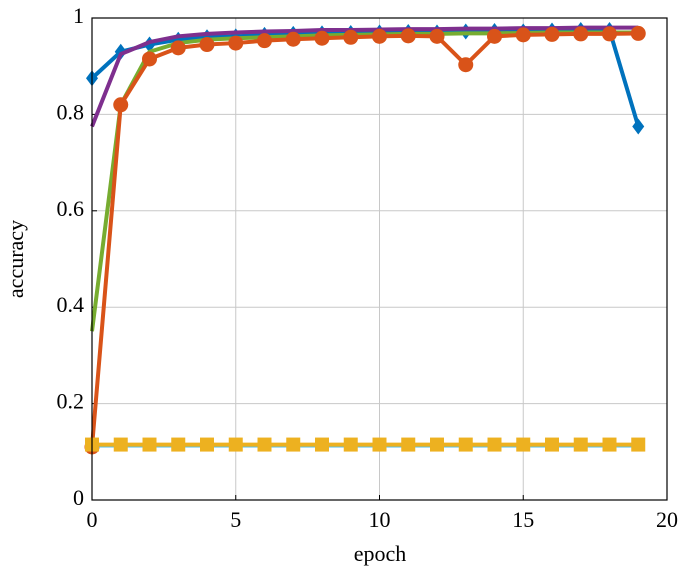 This screenshot has width=690, height=581. I want to click on y-tick-label: 0, so click(78, 497).